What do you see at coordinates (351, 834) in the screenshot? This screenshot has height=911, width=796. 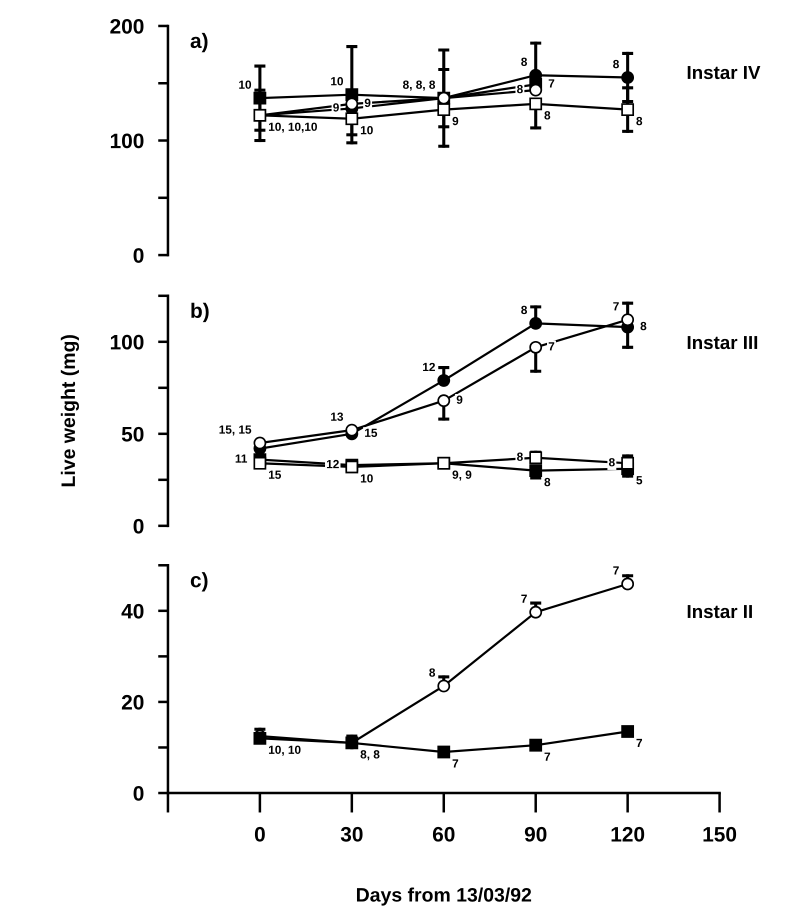 I see `x-tick-label: 30` at bounding box center [351, 834].